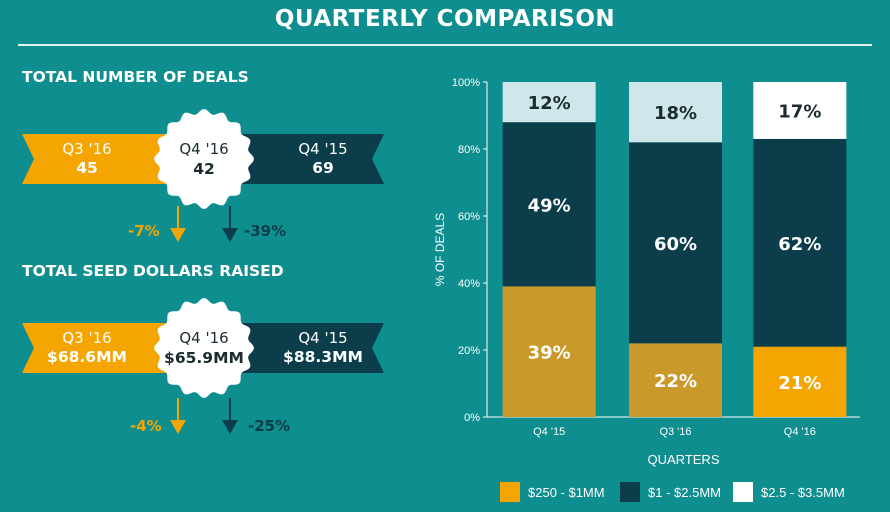  Describe the element at coordinates (204, 169) in the screenshot. I see `deals-q4-16-value: 42` at that location.